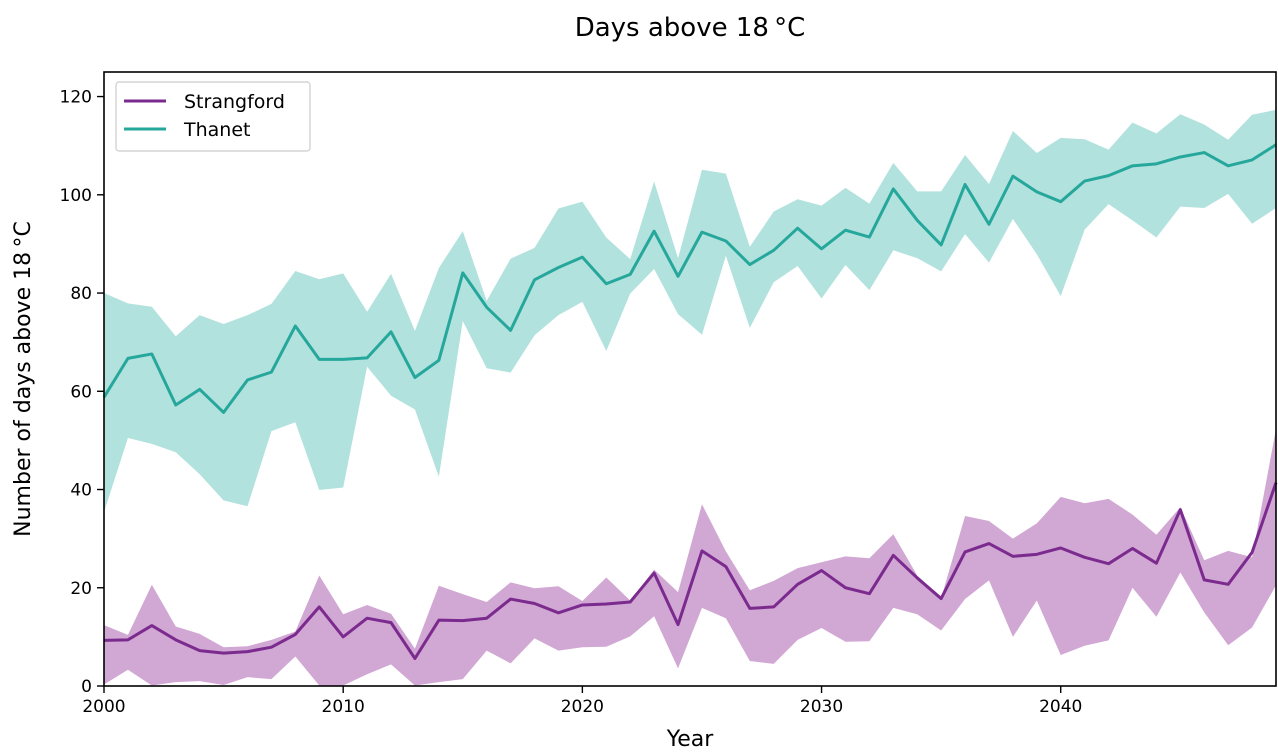 This screenshot has height=752, width=1278. I want to click on legend-box, so click(213, 116).